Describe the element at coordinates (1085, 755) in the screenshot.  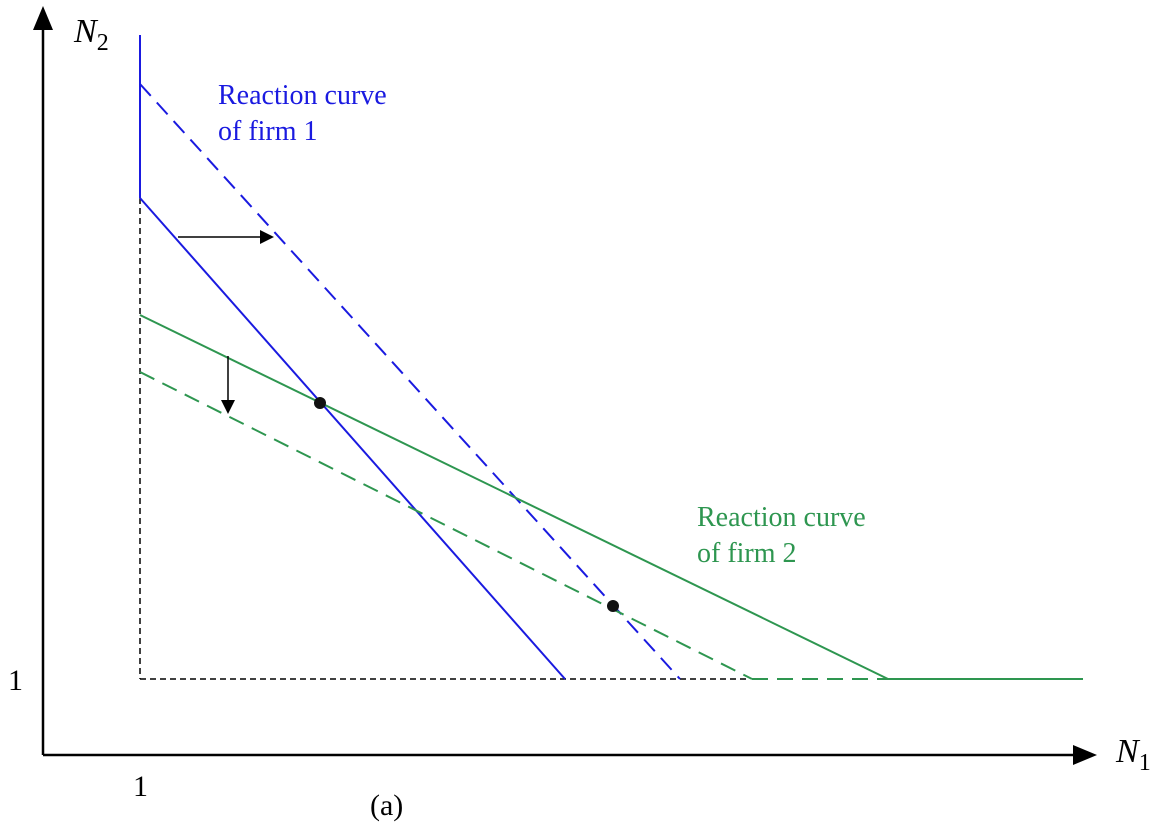
I see `x-axis-arrowhead` at that location.